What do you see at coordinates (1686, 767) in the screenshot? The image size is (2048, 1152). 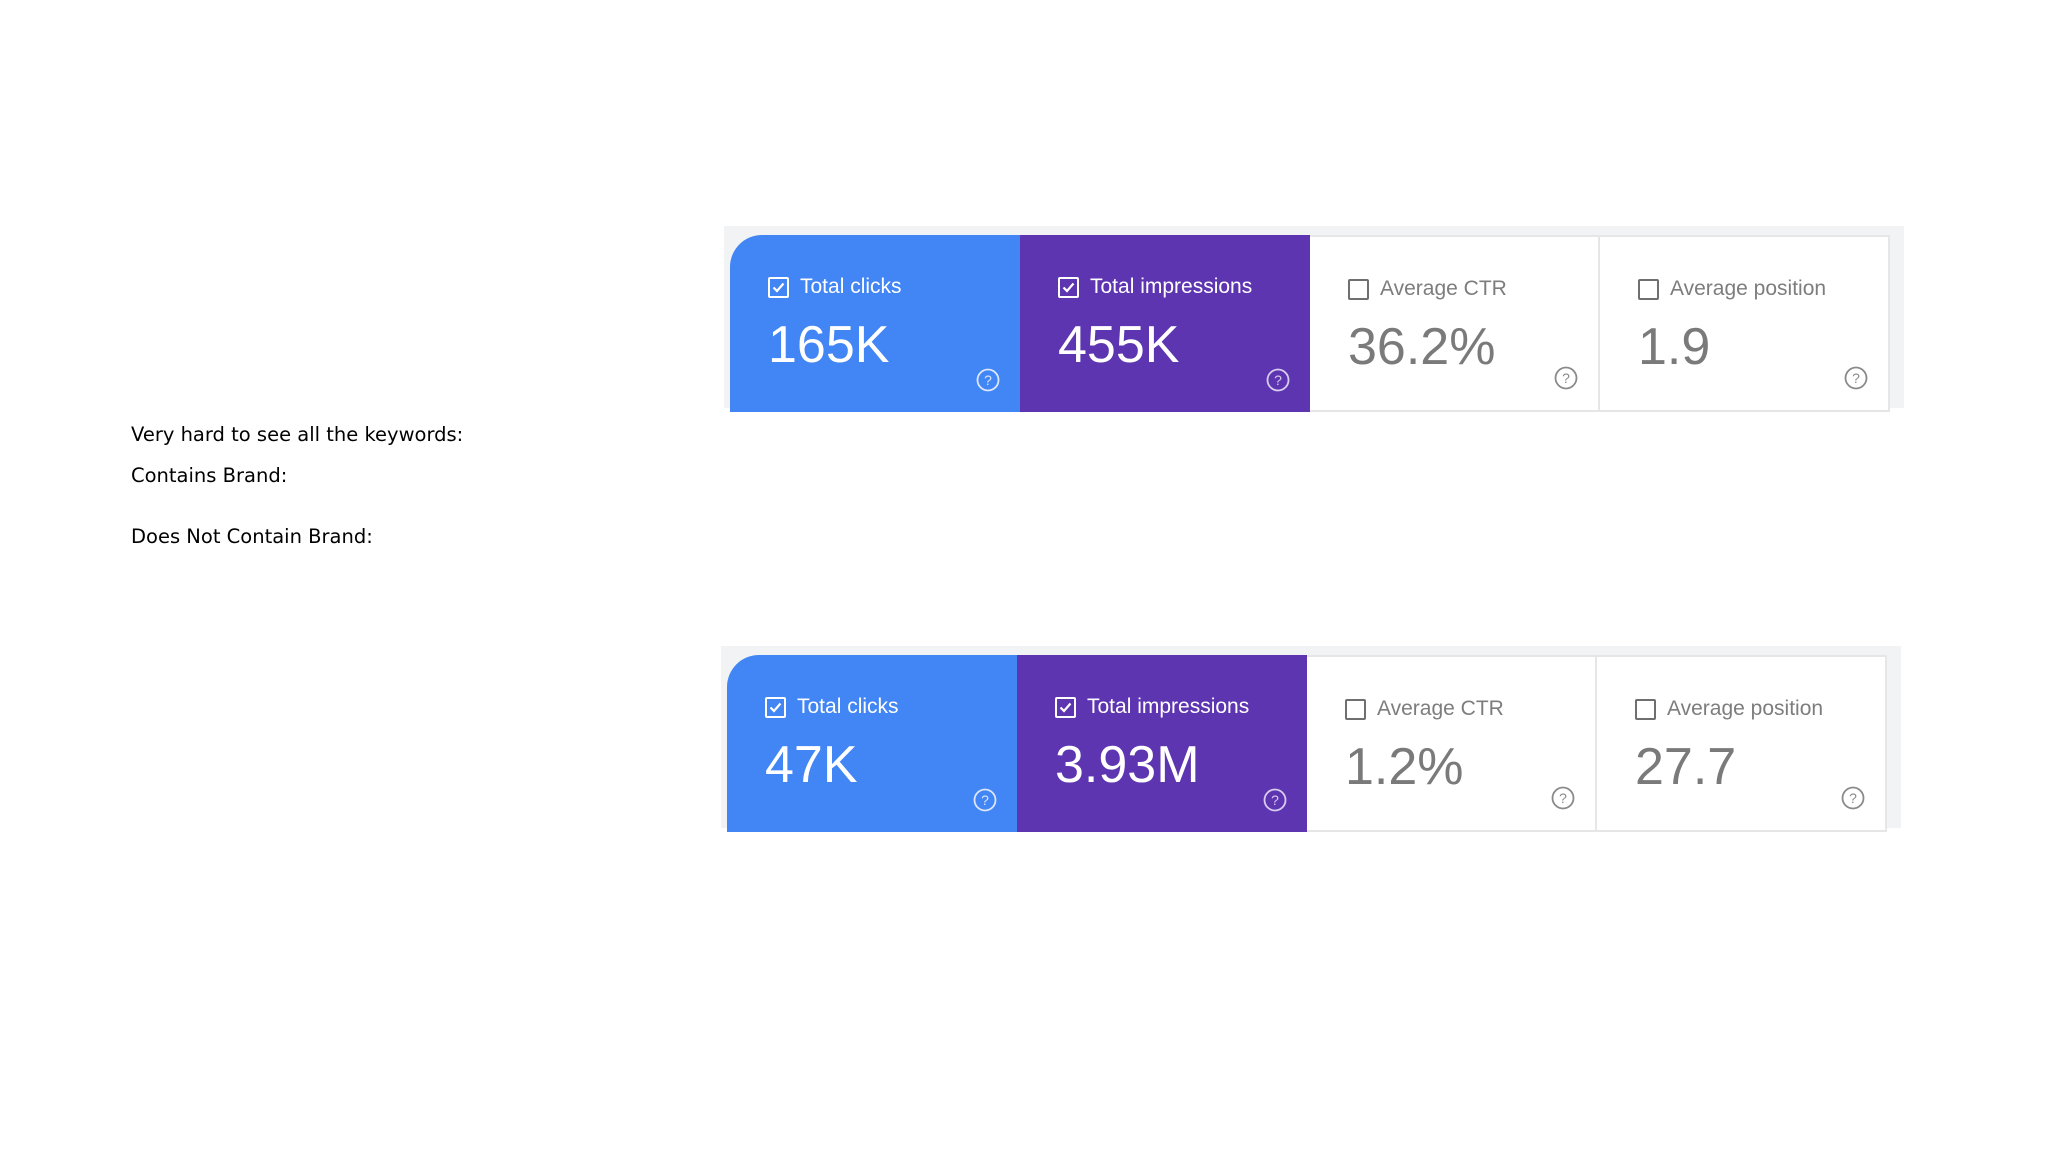 I see `metric-value: 27.7` at bounding box center [1686, 767].